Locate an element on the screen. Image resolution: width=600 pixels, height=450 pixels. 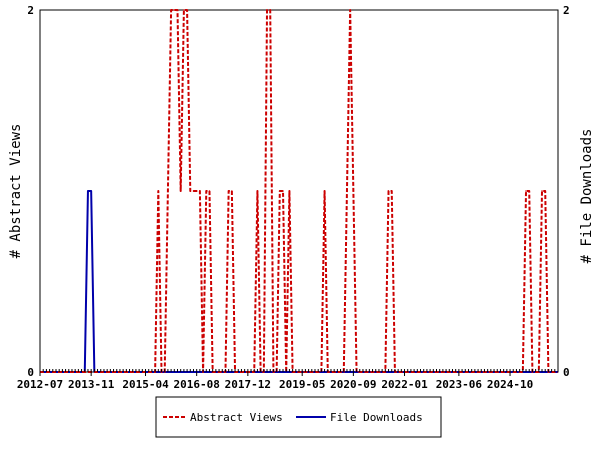
x-axis-tick-label: 2016-08 is located at coordinates (196, 384).